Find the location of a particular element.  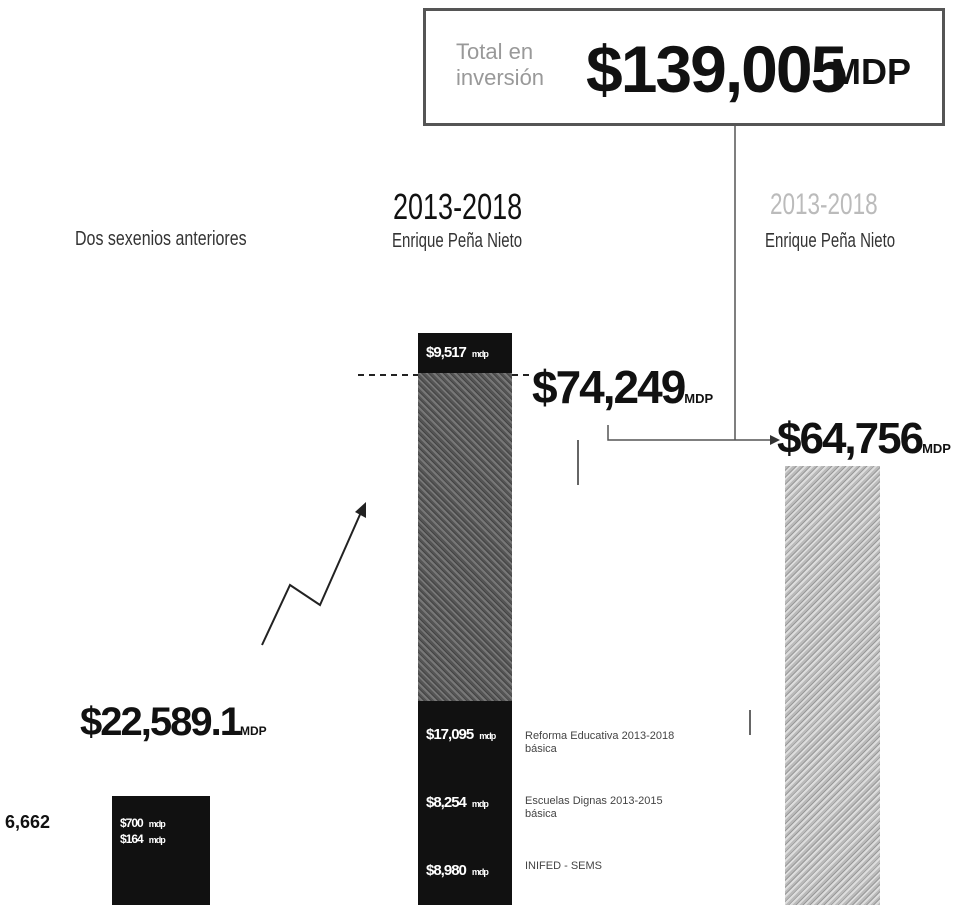

segment-label: Escuelas Dignas 2013-2015 básica is located at coordinates (594, 807).